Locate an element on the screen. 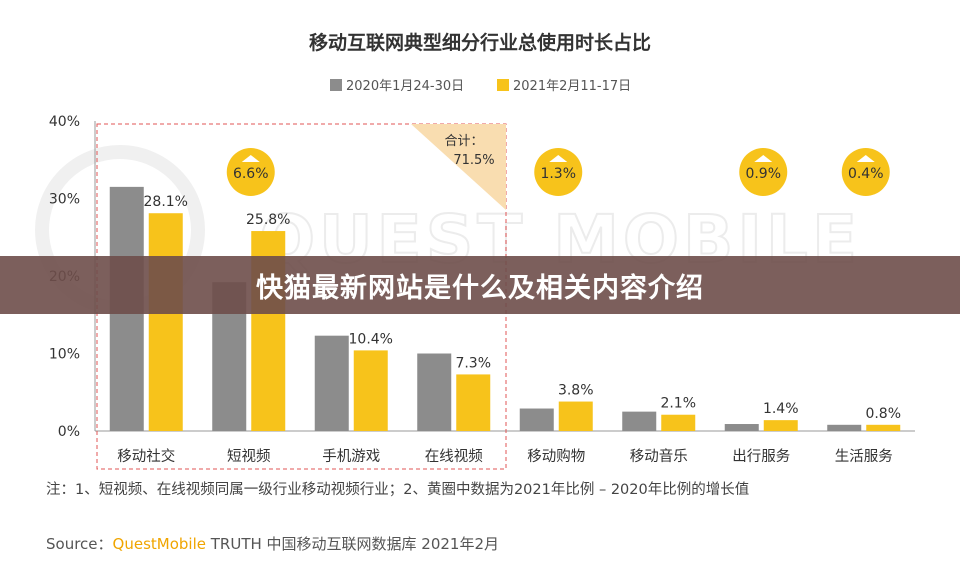  data-label-2021: 7.3% is located at coordinates (473, 363).